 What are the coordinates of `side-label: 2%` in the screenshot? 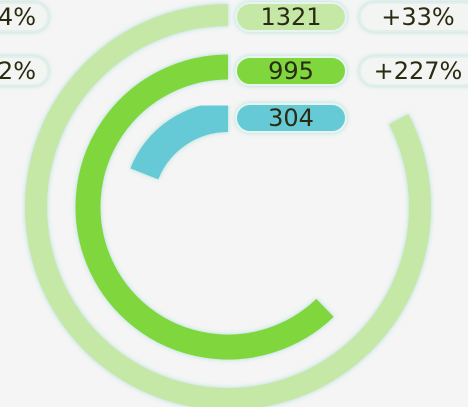 It's located at (18, 71).